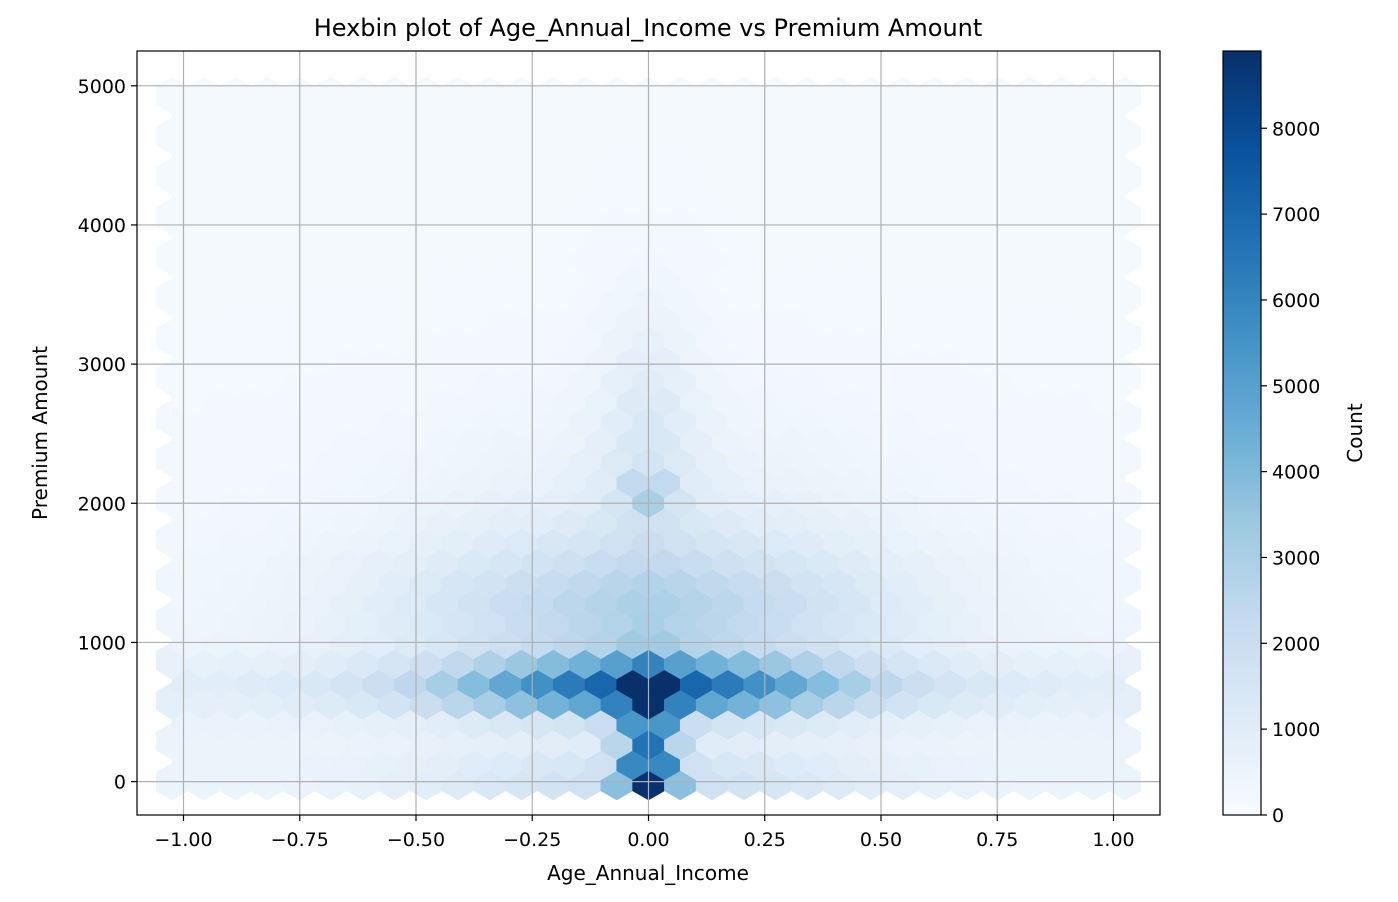 The image size is (1398, 902). What do you see at coordinates (183, 840) in the screenshot?
I see `x-tick-label: −1.00` at bounding box center [183, 840].